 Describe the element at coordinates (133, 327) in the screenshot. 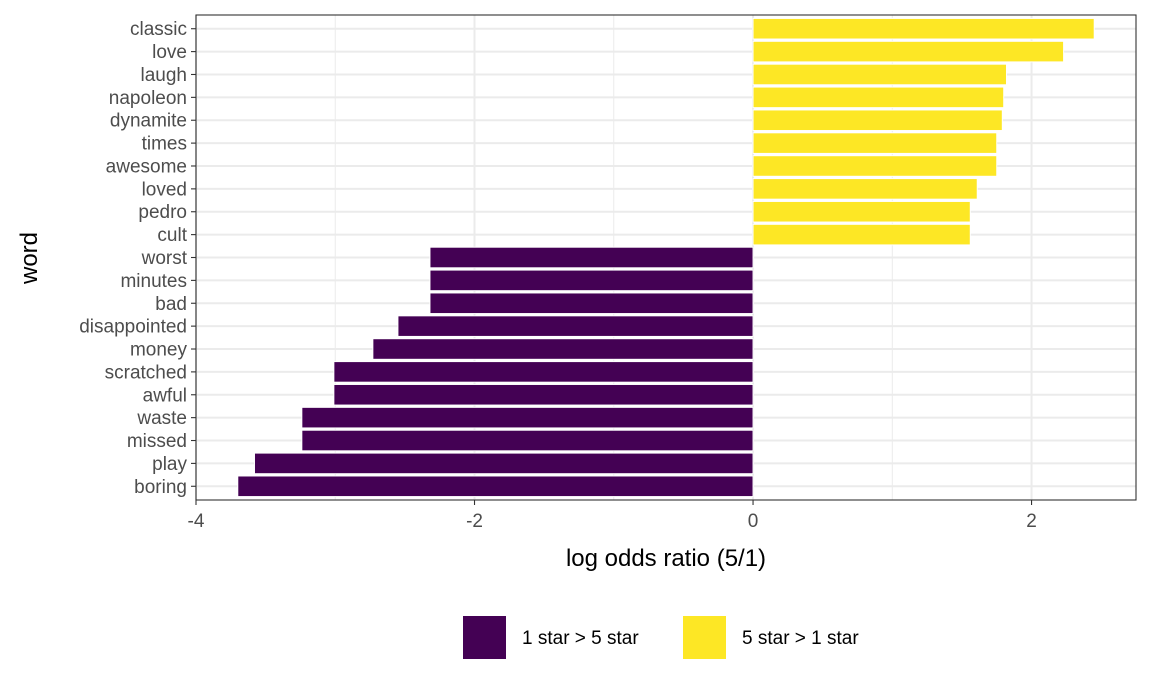

I see `y-tick-label: disappointed` at that location.